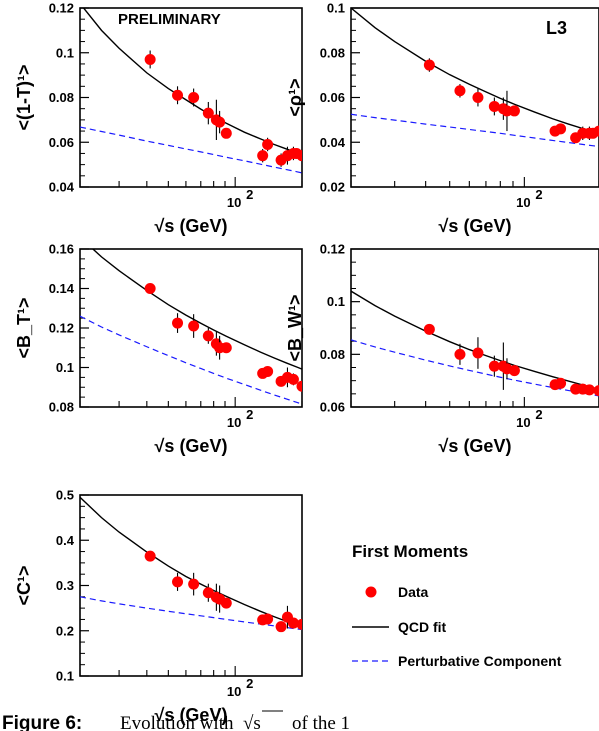 Image resolution: width=599 pixels, height=731 pixels. What do you see at coordinates (61, 249) in the screenshot?
I see `y-tick-label: 0.16` at bounding box center [61, 249].